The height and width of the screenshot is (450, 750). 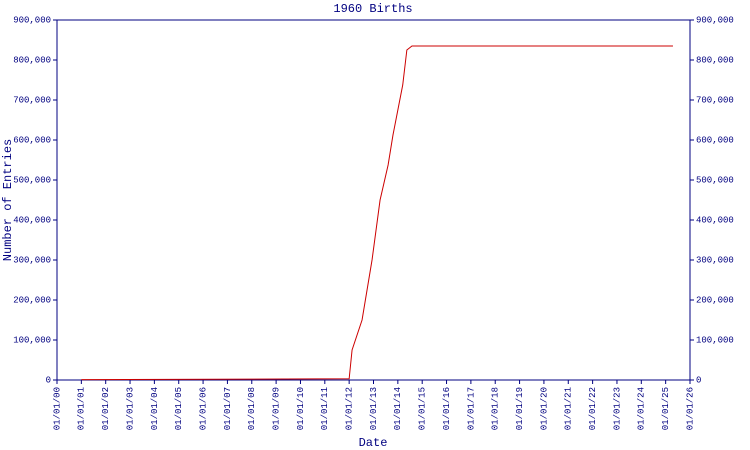 I want to click on x-tick-label: 01/01/07, so click(x=228, y=408).